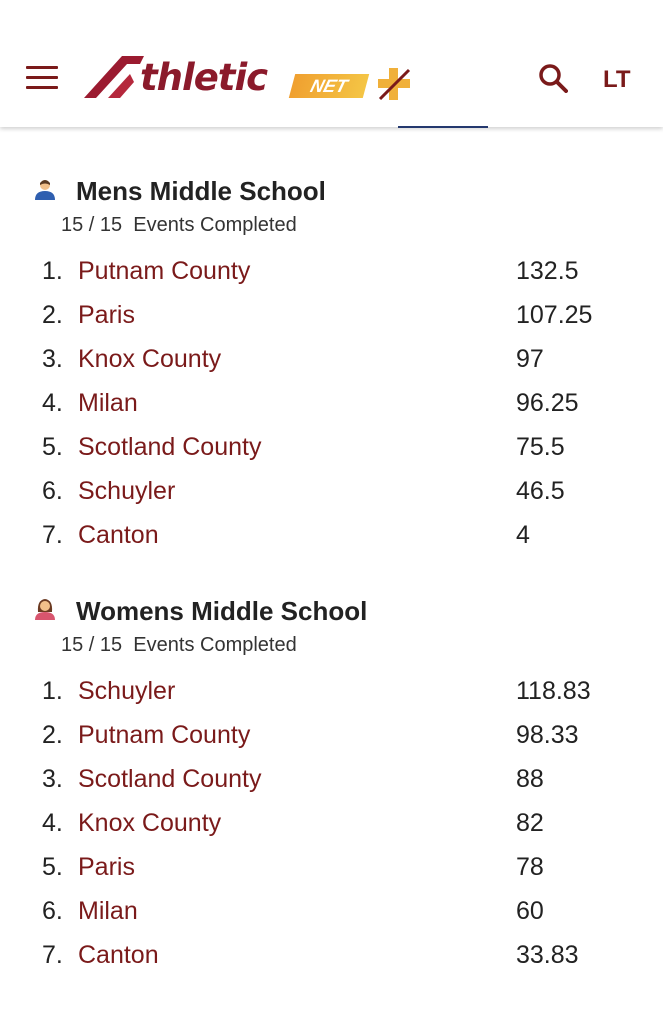 Image resolution: width=663 pixels, height=1024 pixels. Describe the element at coordinates (331, 963) in the screenshot. I see `standings-row: 7. Canton 33.83` at that location.